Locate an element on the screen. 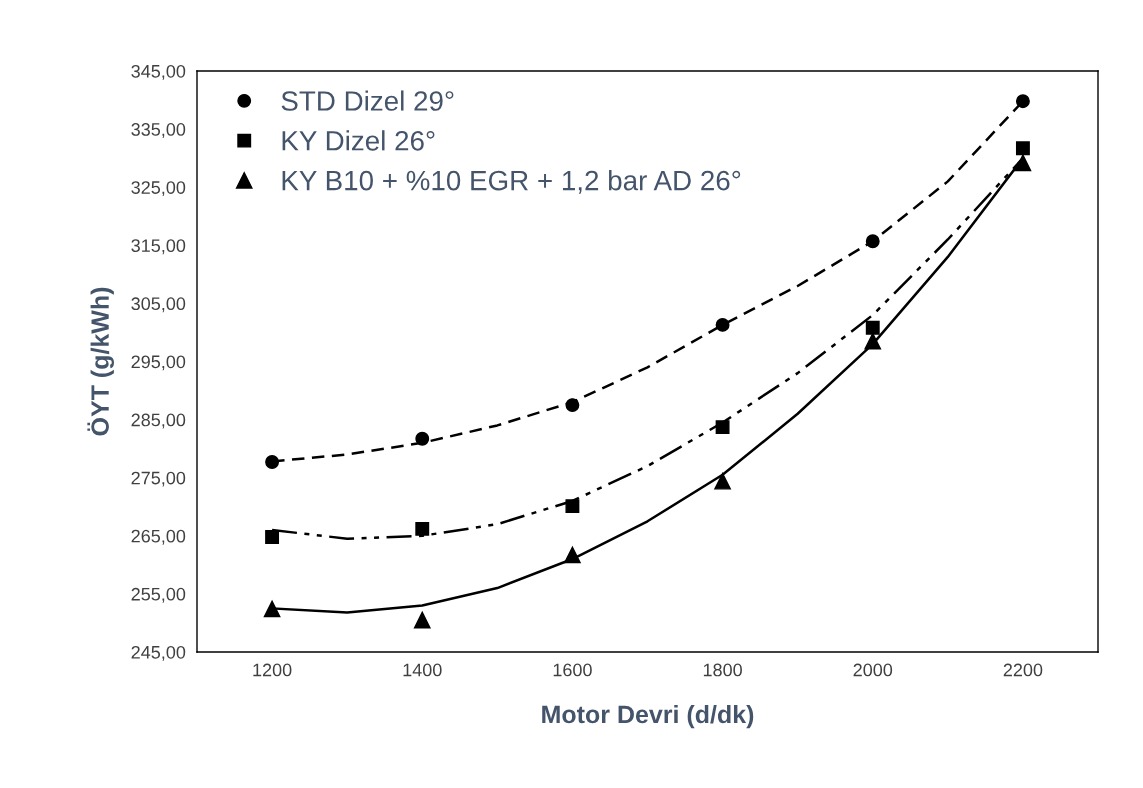  y-tick-label: 295,00 is located at coordinates (158, 363).